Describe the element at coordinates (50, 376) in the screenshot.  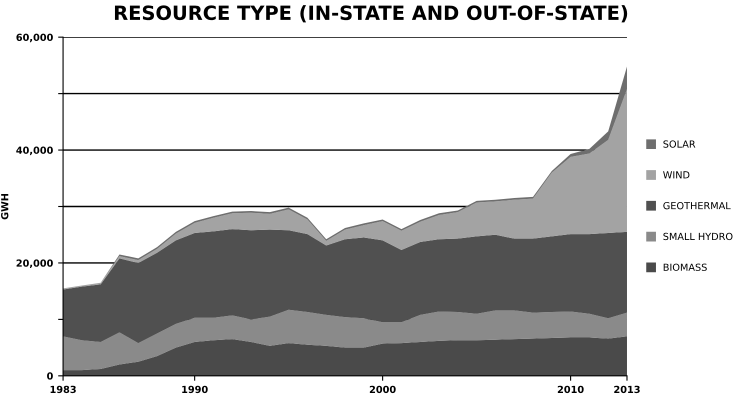
I see `y-tick-label: 0` at that location.